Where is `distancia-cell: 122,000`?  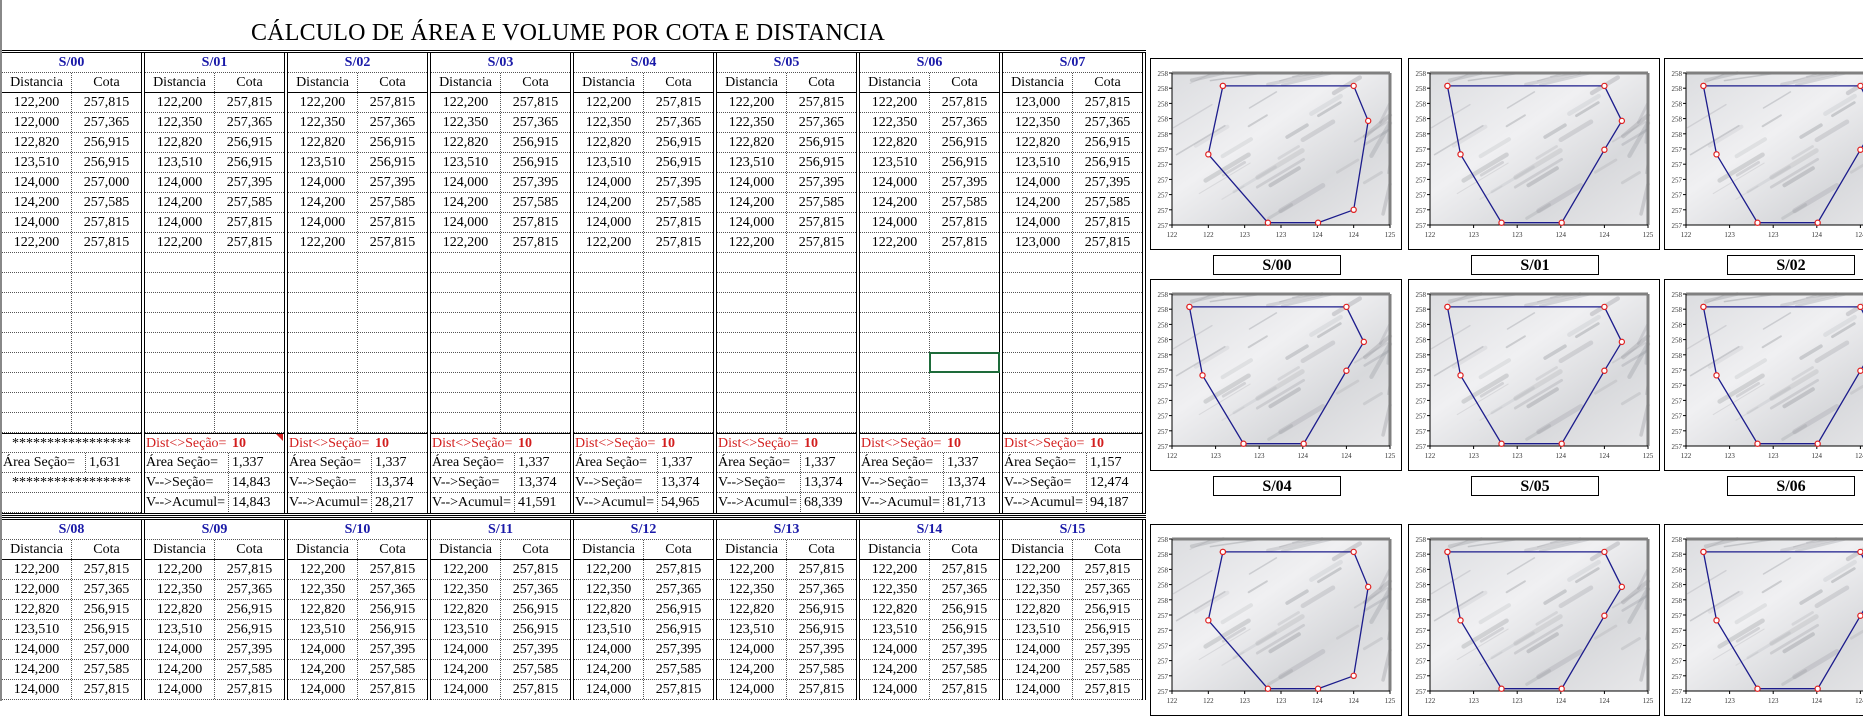 distancia-cell: 122,000 is located at coordinates (37, 589).